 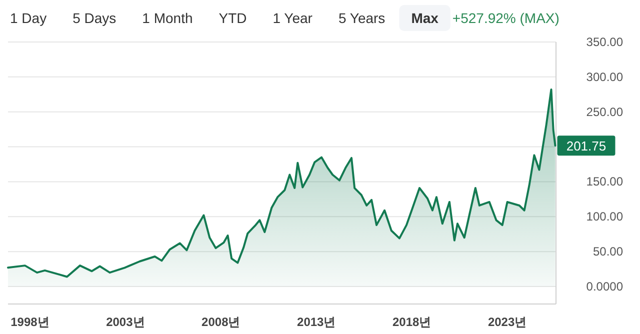 I want to click on text: +527.92% (MAX), so click(x=506, y=18).